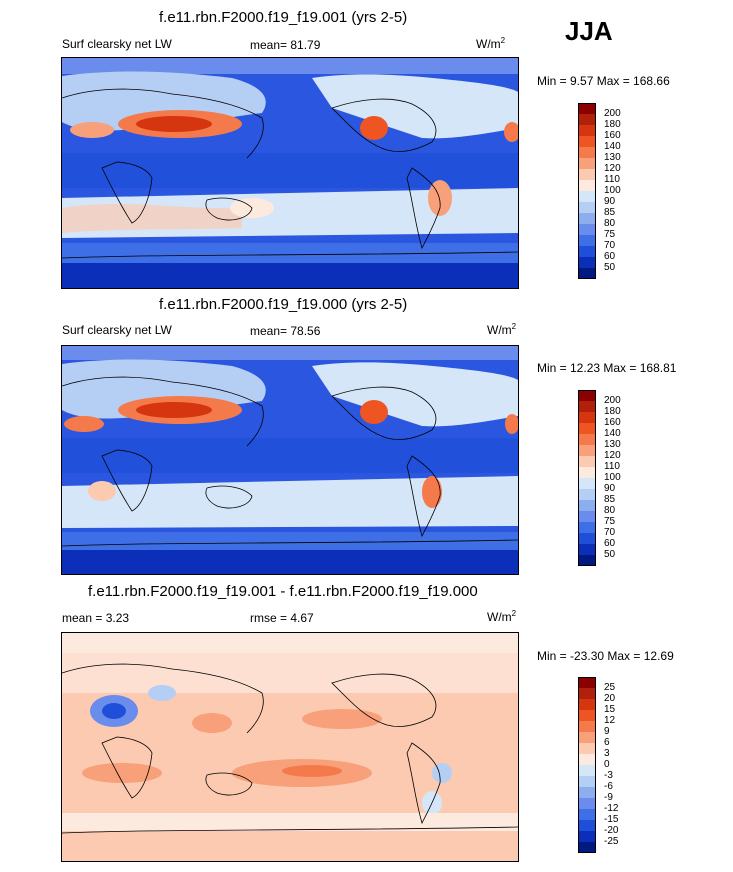  Describe the element at coordinates (611, 808) in the screenshot. I see `colorbar-tick-label: -12` at that location.